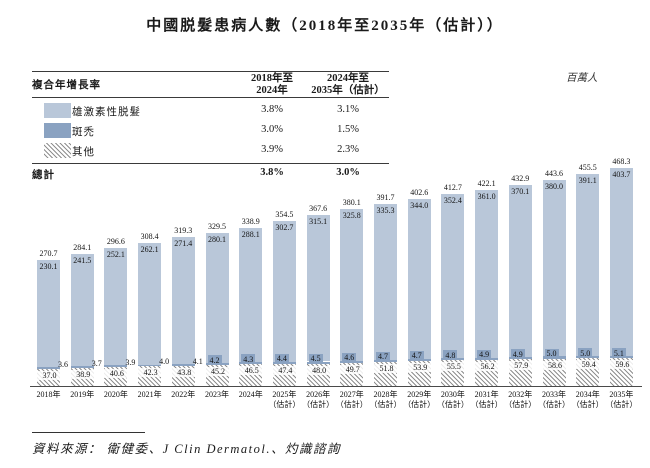 The height and width of the screenshot is (468, 650). I want to click on col-header-line: 2024年至, so click(348, 78).